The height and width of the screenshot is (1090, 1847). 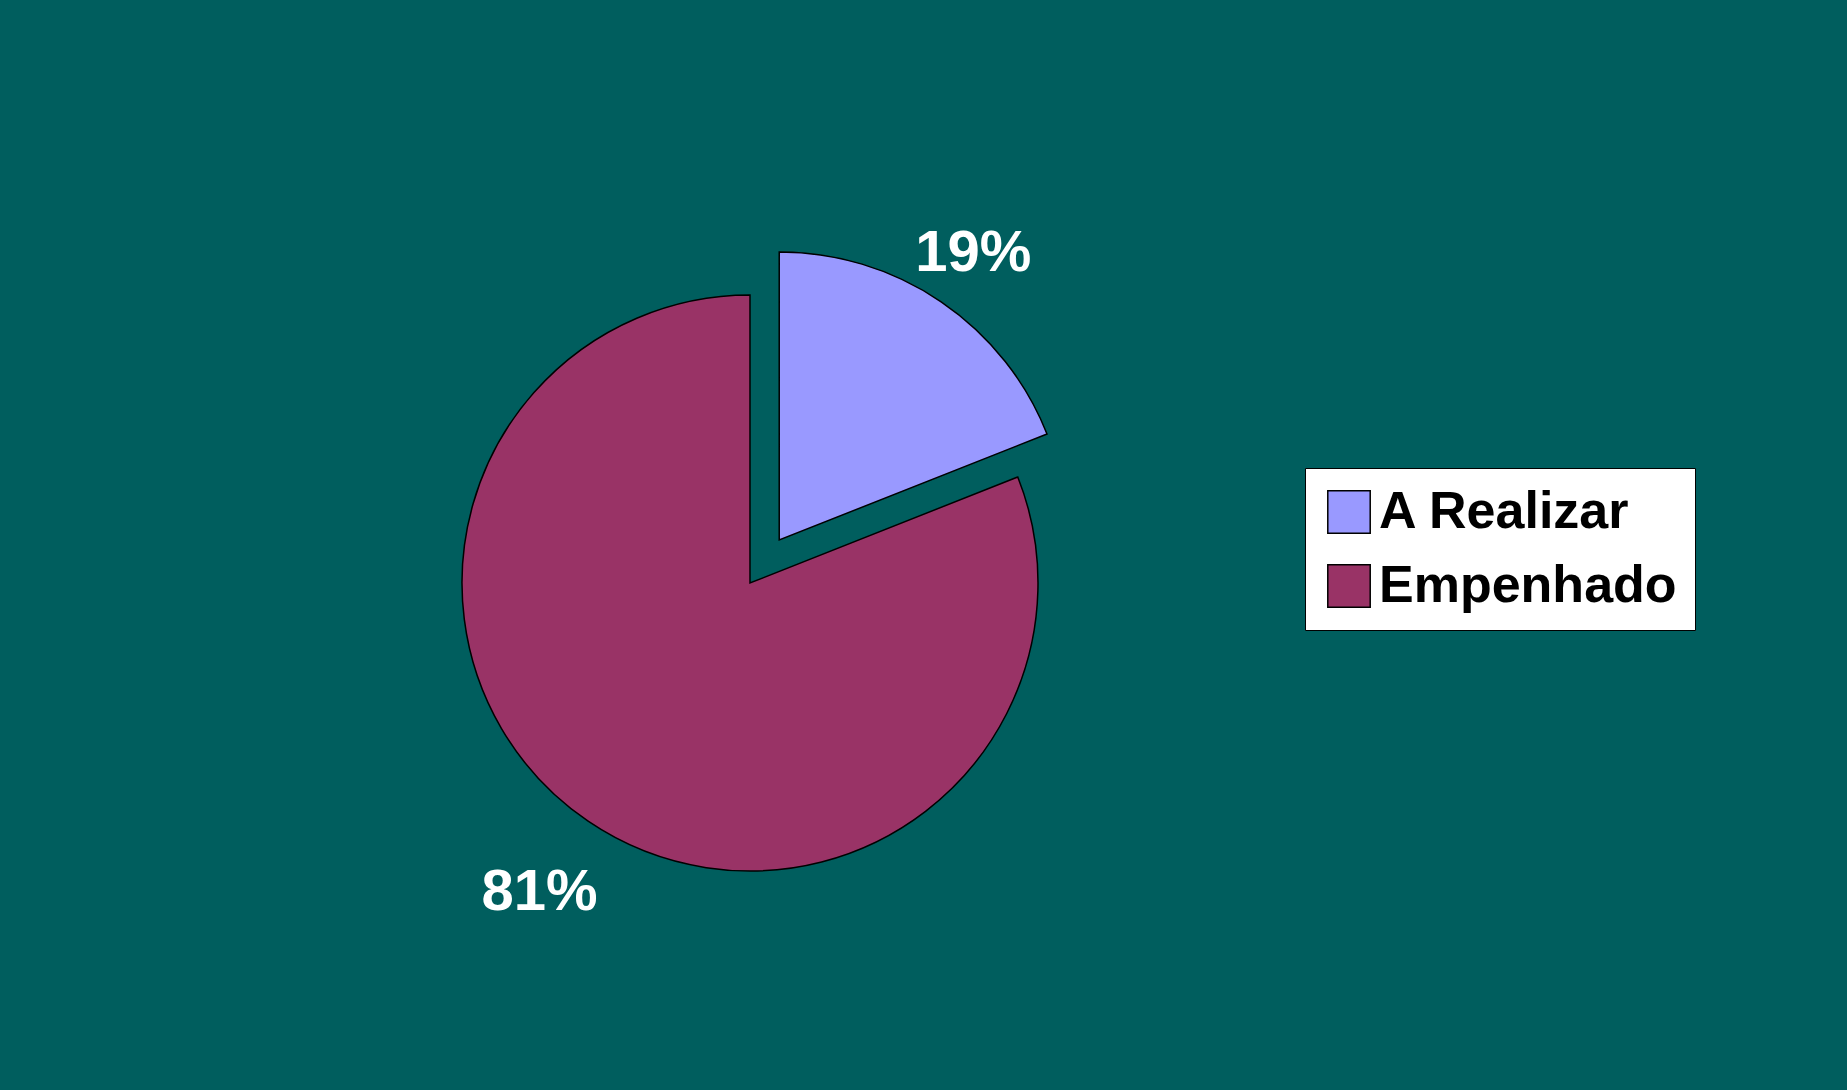 I want to click on legend-label: A Realizar, so click(x=1504, y=510).